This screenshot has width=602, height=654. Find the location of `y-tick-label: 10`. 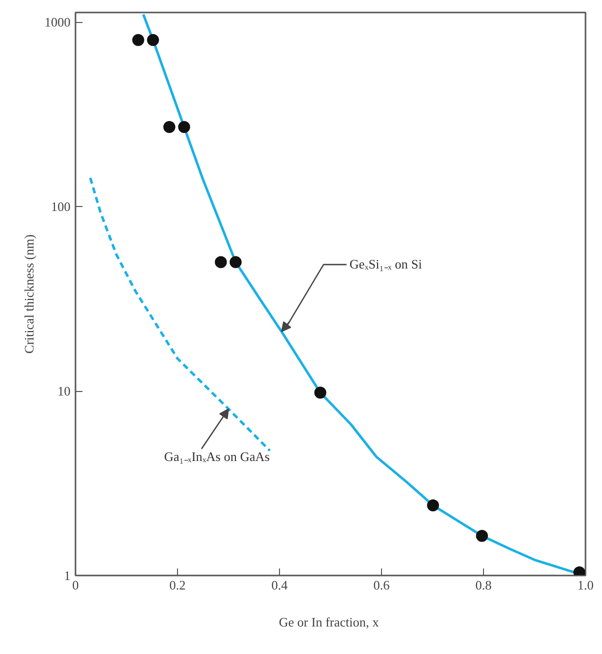

y-tick-label: 10 is located at coordinates (64, 391).